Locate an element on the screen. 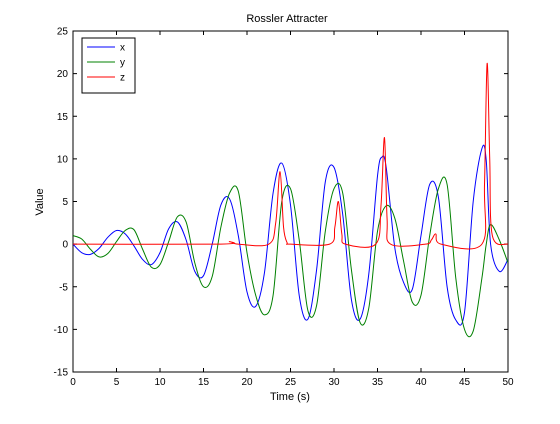  y-tick-label: 10 is located at coordinates (63, 159).